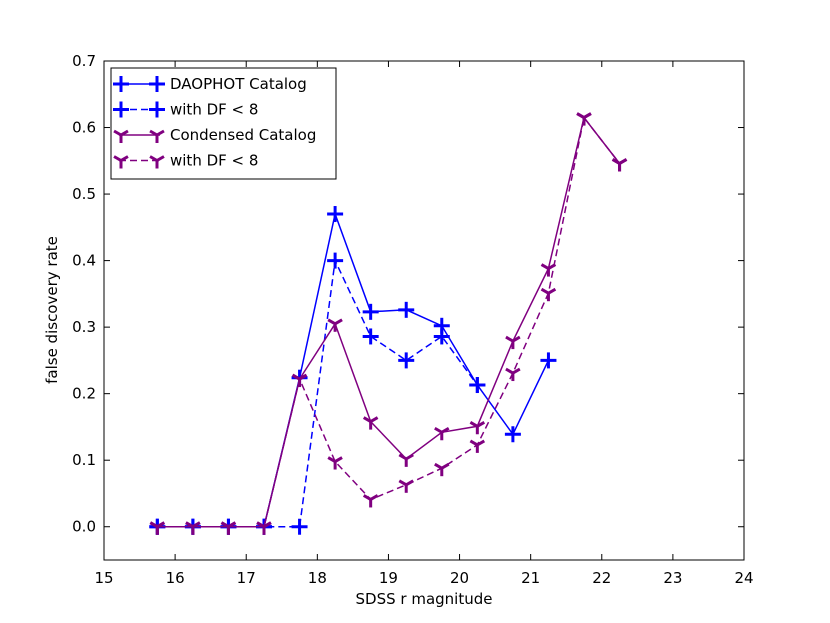 The height and width of the screenshot is (623, 830). I want to click on legend-box, so click(223, 123).